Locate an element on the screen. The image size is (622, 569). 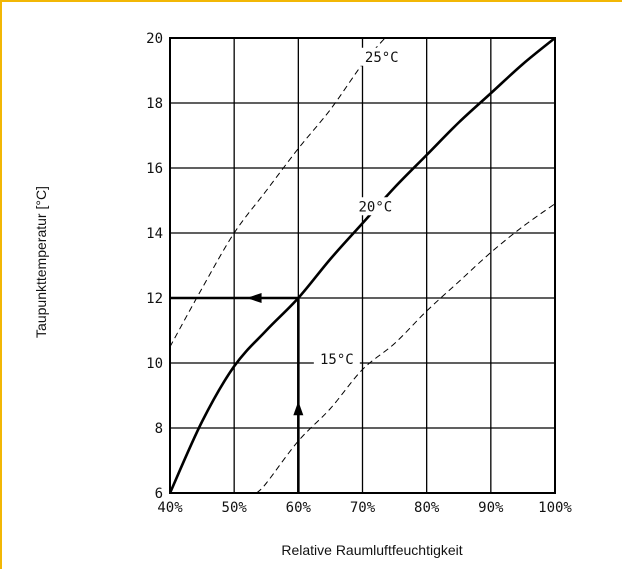
y-tick-label: 18 is located at coordinates (154, 104).